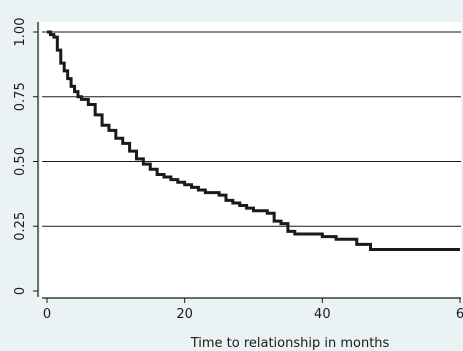  Describe the element at coordinates (20, 32) in the screenshot. I see `y-tick-label-4: 1.00` at that location.